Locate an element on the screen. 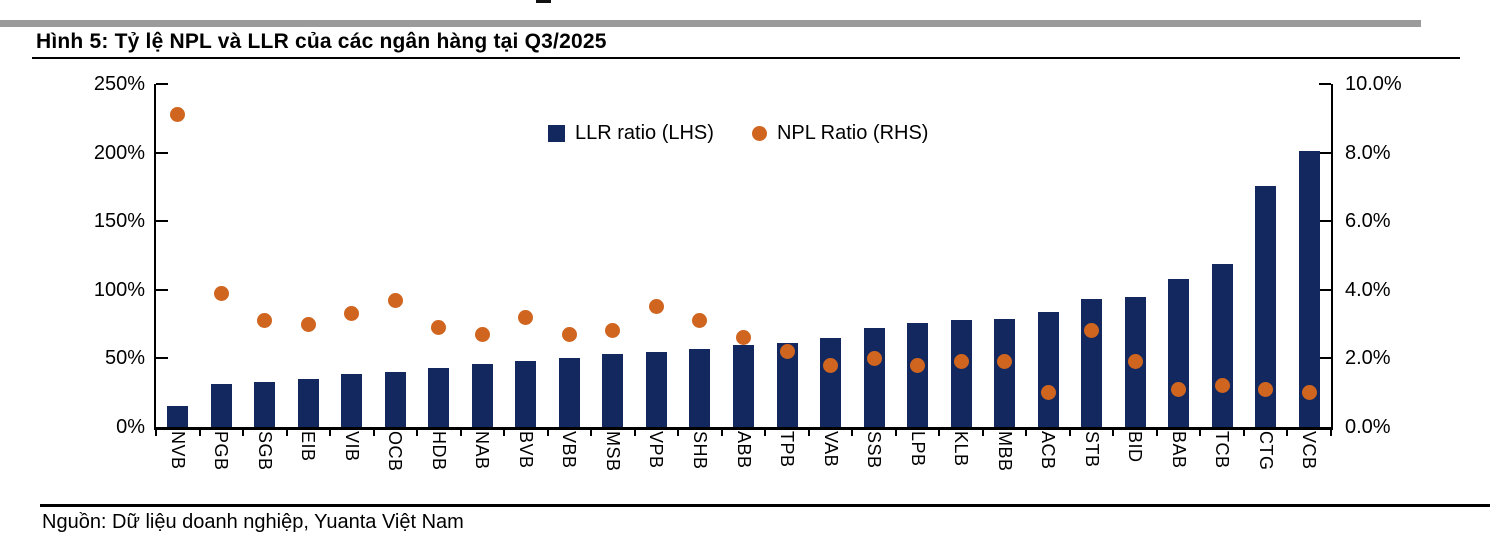 This screenshot has height=542, width=1490. x-axis-label: SHB is located at coordinates (699, 450).